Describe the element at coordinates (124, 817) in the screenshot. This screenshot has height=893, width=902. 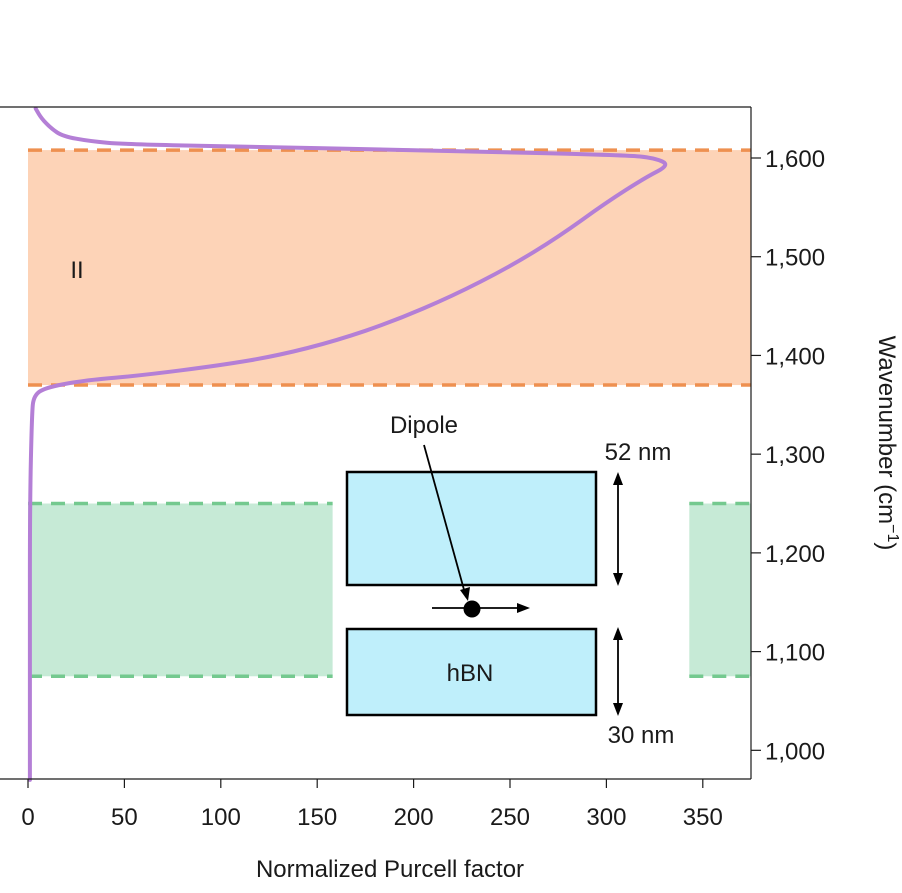
I see `x-tick-label: 50` at that location.